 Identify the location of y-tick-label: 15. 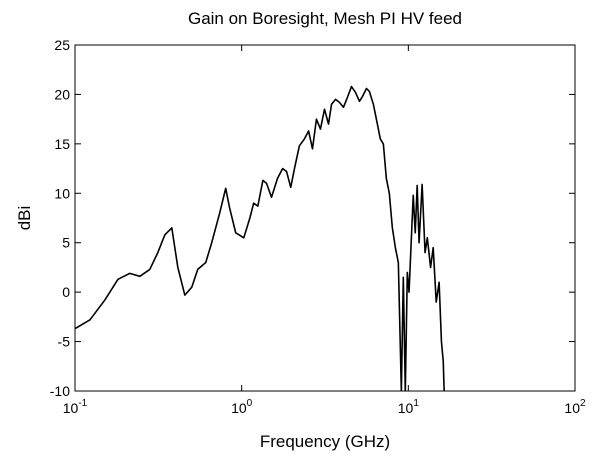
(62, 144).